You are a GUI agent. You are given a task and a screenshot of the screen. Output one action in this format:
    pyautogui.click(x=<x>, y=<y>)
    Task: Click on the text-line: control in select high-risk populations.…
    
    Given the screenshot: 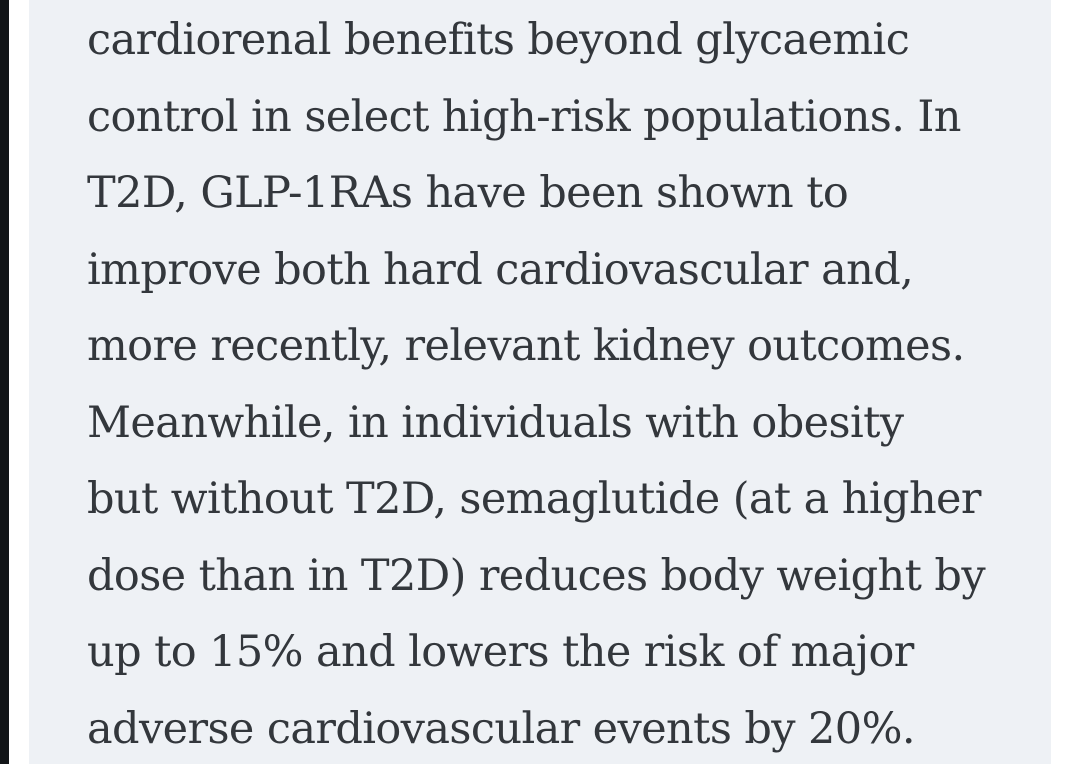 What is the action you would take?
    pyautogui.click(x=563, y=117)
    